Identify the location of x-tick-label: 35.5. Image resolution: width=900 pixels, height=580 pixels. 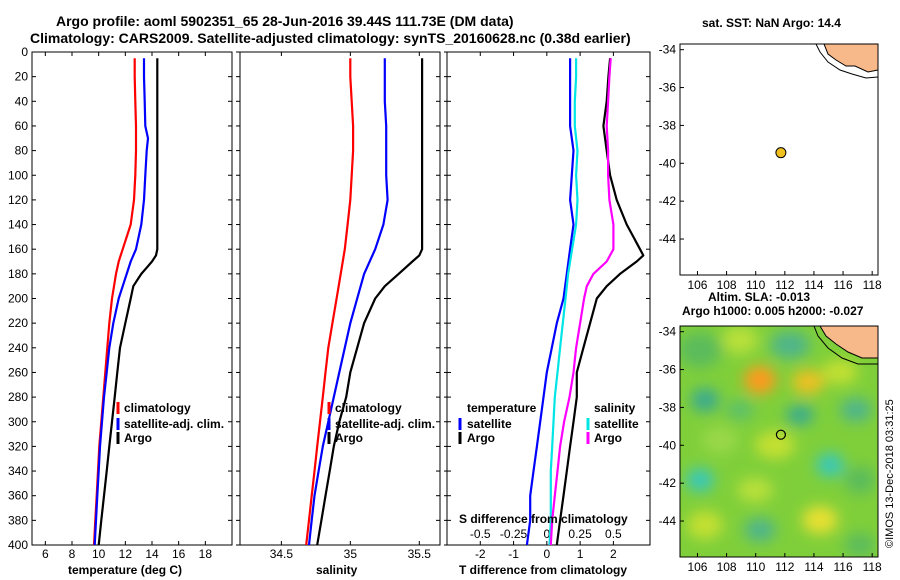
(420, 554).